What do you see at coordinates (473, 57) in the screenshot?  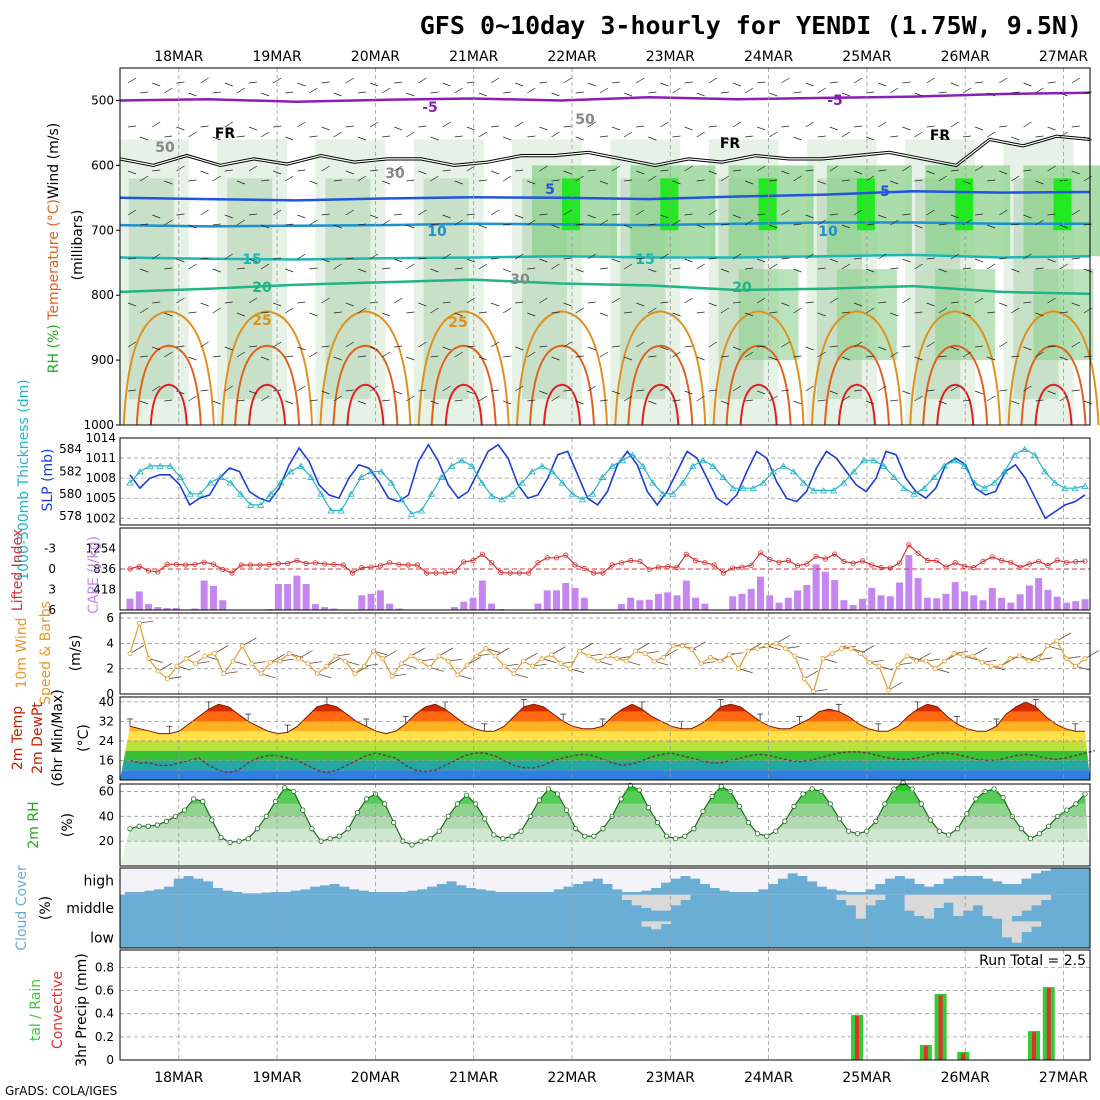 I see `date-label-top: 21MAR` at bounding box center [473, 57].